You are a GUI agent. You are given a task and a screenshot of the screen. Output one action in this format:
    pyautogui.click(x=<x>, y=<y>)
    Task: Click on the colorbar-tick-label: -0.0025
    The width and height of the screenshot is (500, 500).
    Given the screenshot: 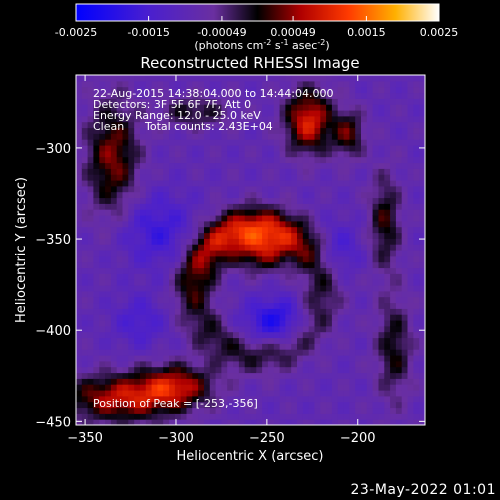 What is the action you would take?
    pyautogui.click(x=76, y=32)
    